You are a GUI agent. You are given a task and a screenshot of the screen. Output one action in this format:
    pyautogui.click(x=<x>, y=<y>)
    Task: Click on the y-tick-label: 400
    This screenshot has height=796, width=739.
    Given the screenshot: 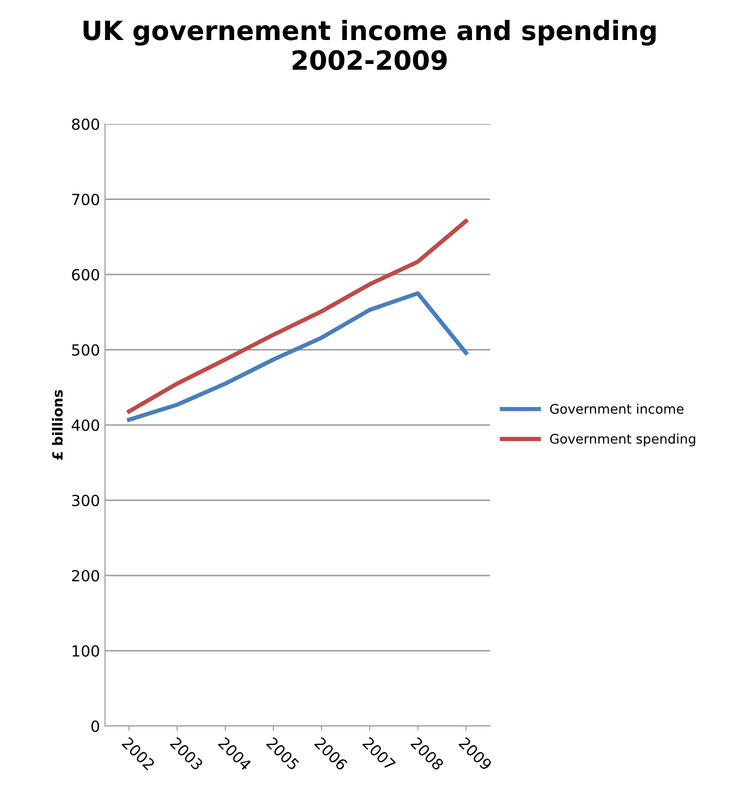 What is the action you would take?
    pyautogui.click(x=86, y=425)
    